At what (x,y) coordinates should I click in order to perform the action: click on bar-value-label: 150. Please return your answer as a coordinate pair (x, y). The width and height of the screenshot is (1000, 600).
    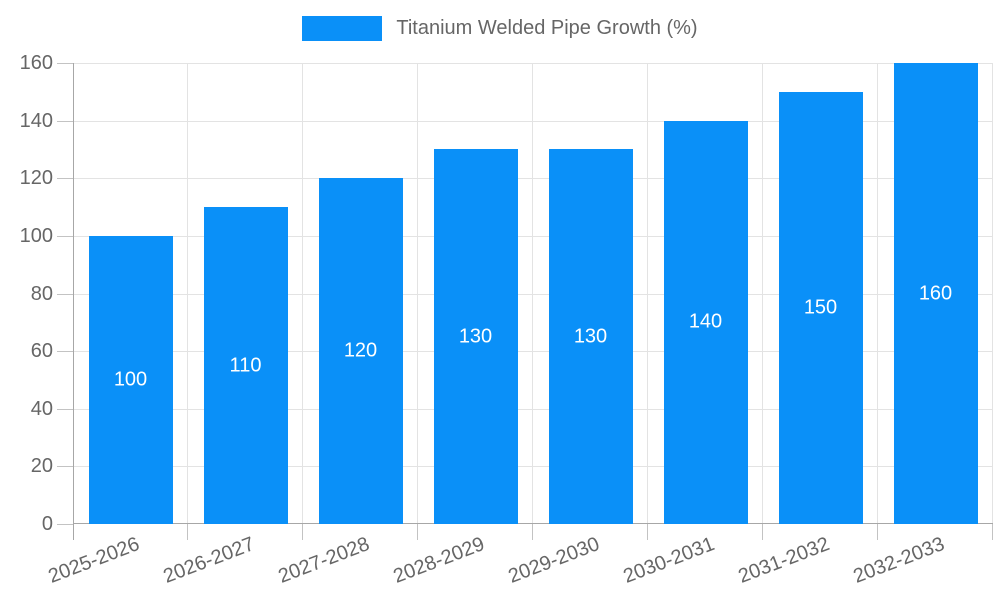
    Looking at the image, I should click on (820, 307).